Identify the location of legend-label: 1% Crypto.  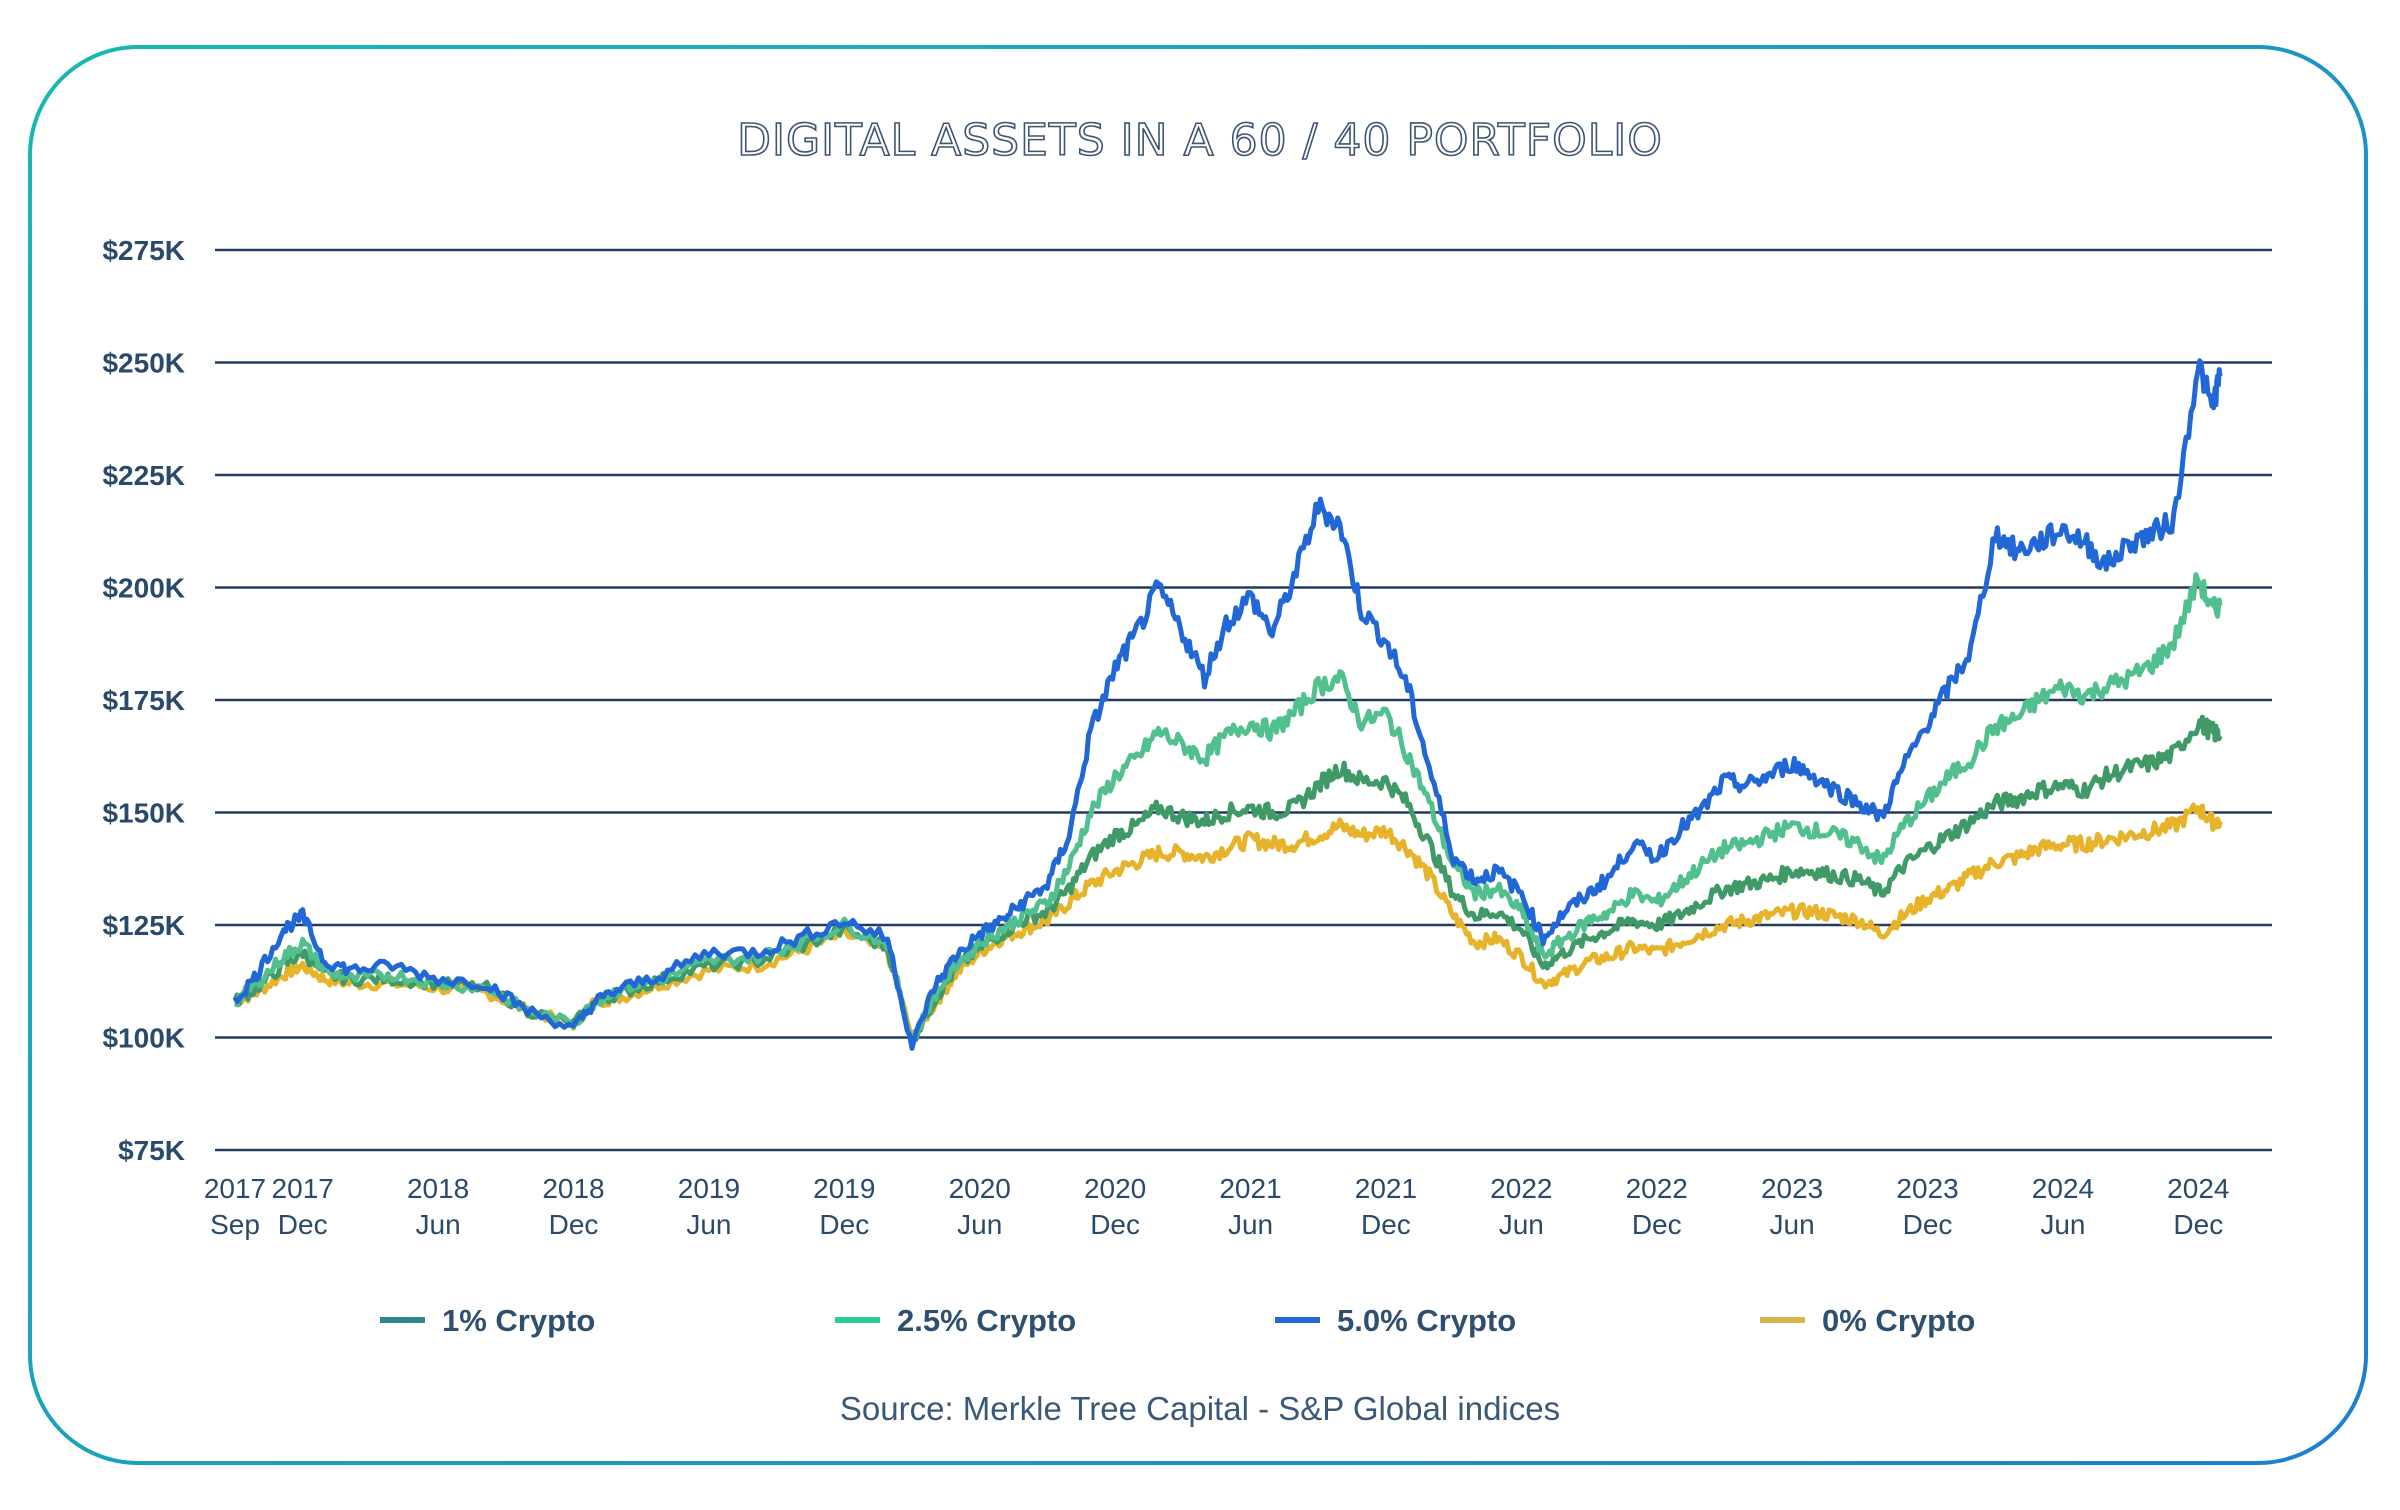
(518, 1320).